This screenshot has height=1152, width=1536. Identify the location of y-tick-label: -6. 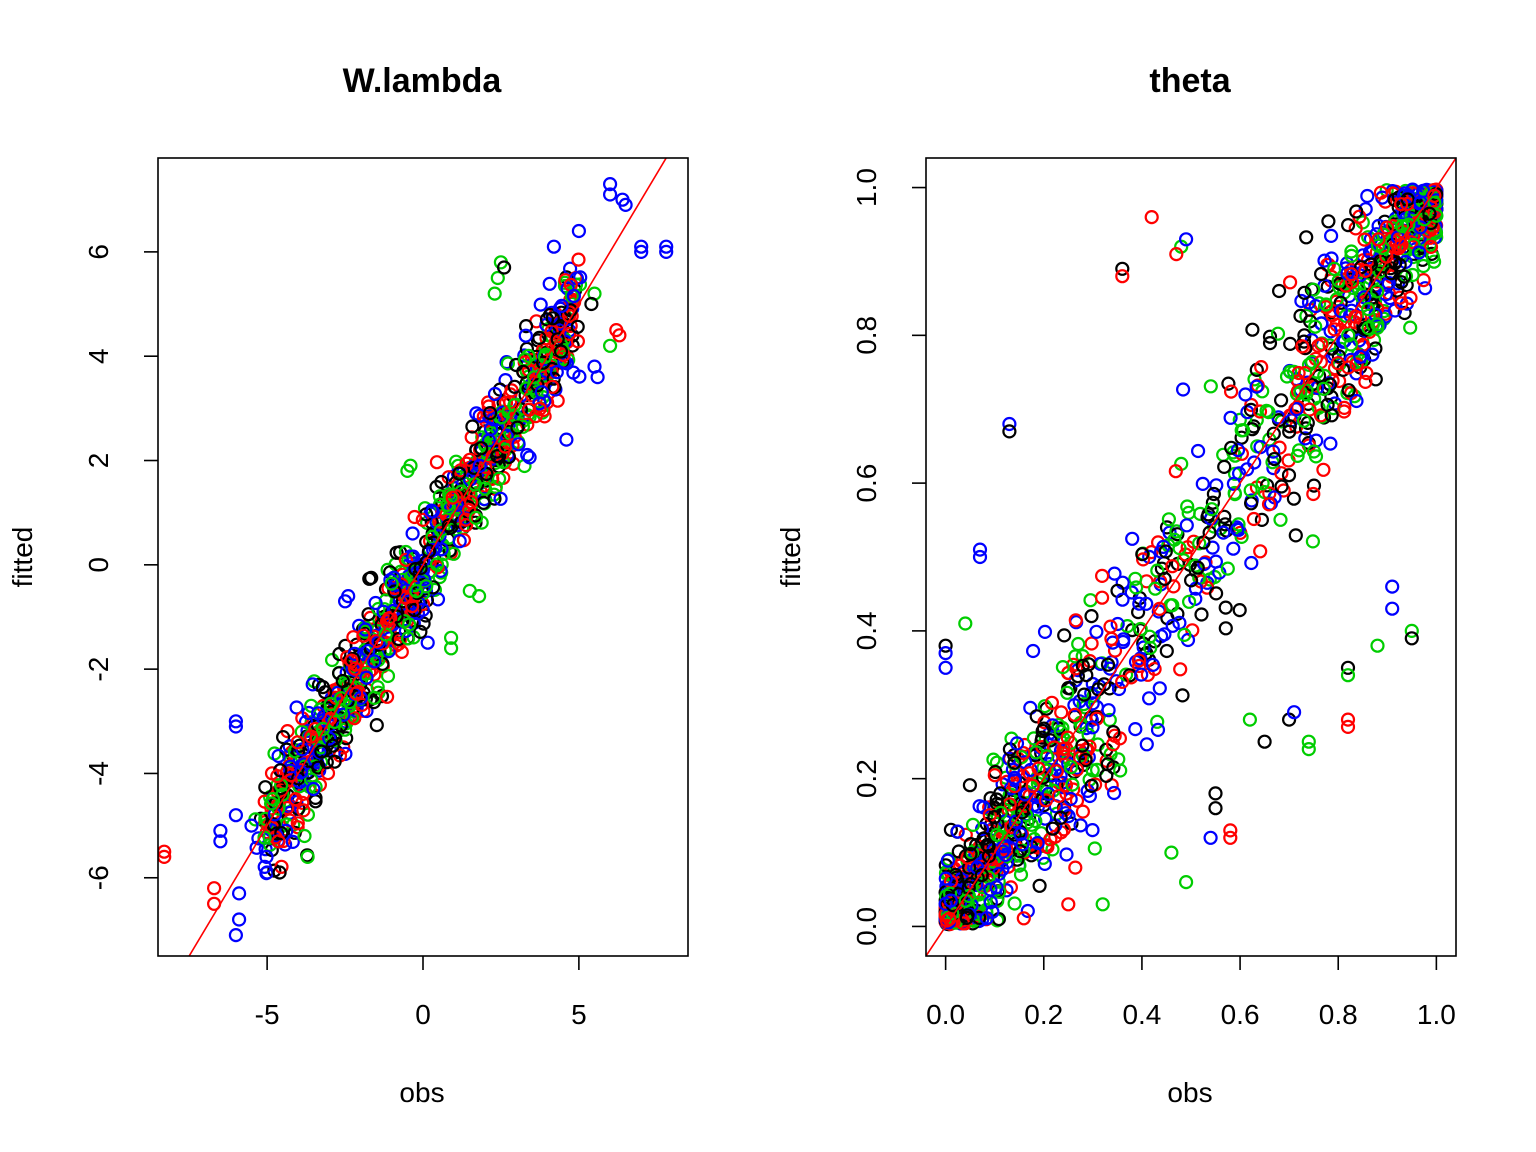
(98, 877).